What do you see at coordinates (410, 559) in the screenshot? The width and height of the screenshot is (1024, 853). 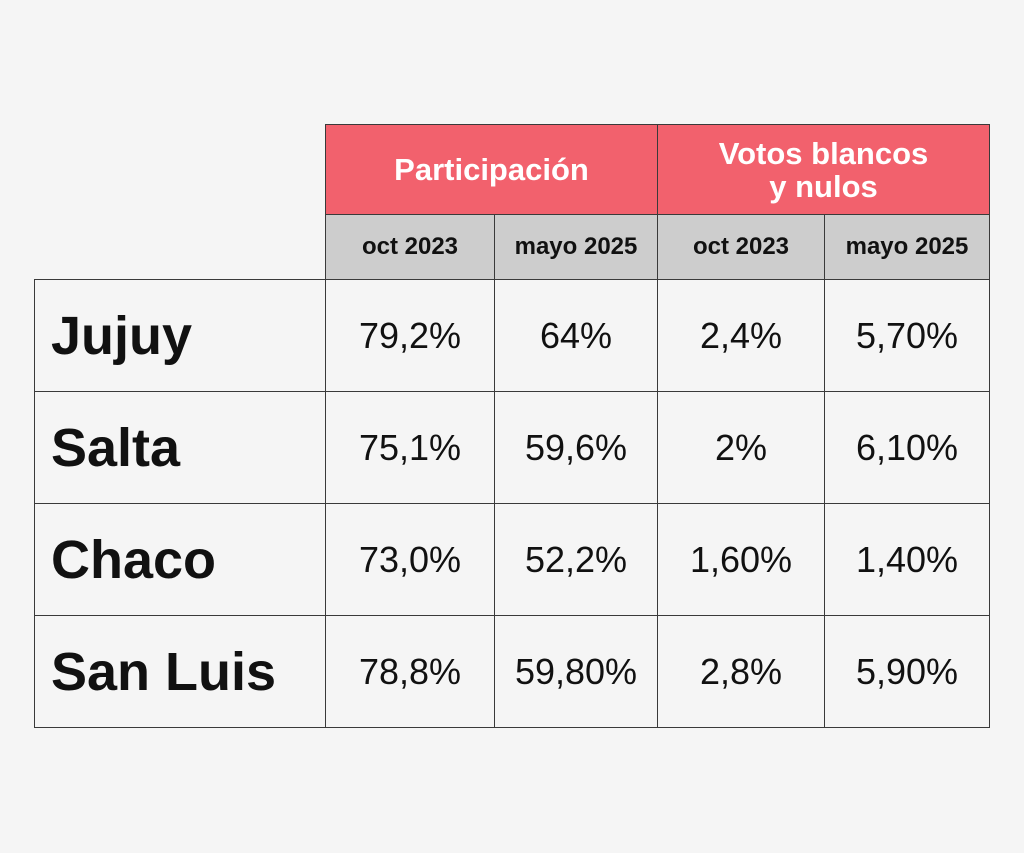 I see `value-cell: 73,0%` at bounding box center [410, 559].